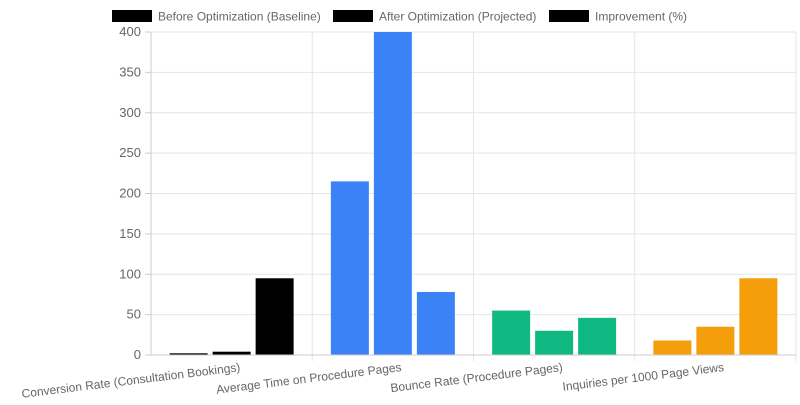 This screenshot has height=405, width=800. What do you see at coordinates (130, 193) in the screenshot?
I see `y-tick-label: 200` at bounding box center [130, 193].